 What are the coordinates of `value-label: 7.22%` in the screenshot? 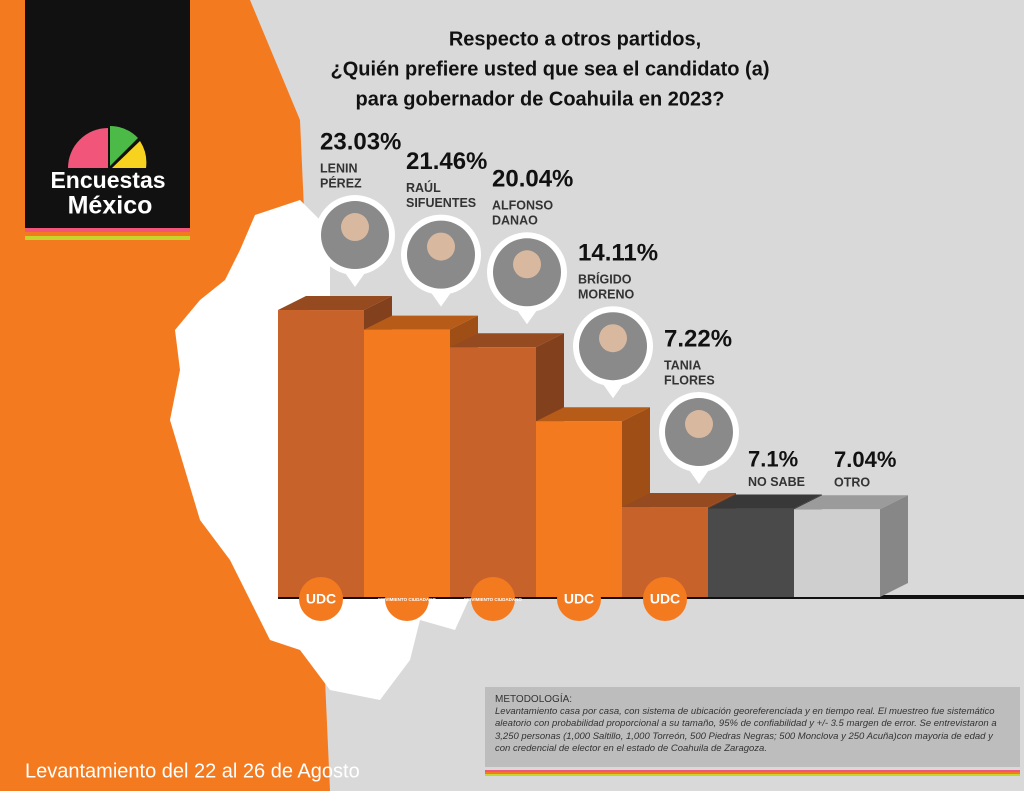 It's located at (698, 338).